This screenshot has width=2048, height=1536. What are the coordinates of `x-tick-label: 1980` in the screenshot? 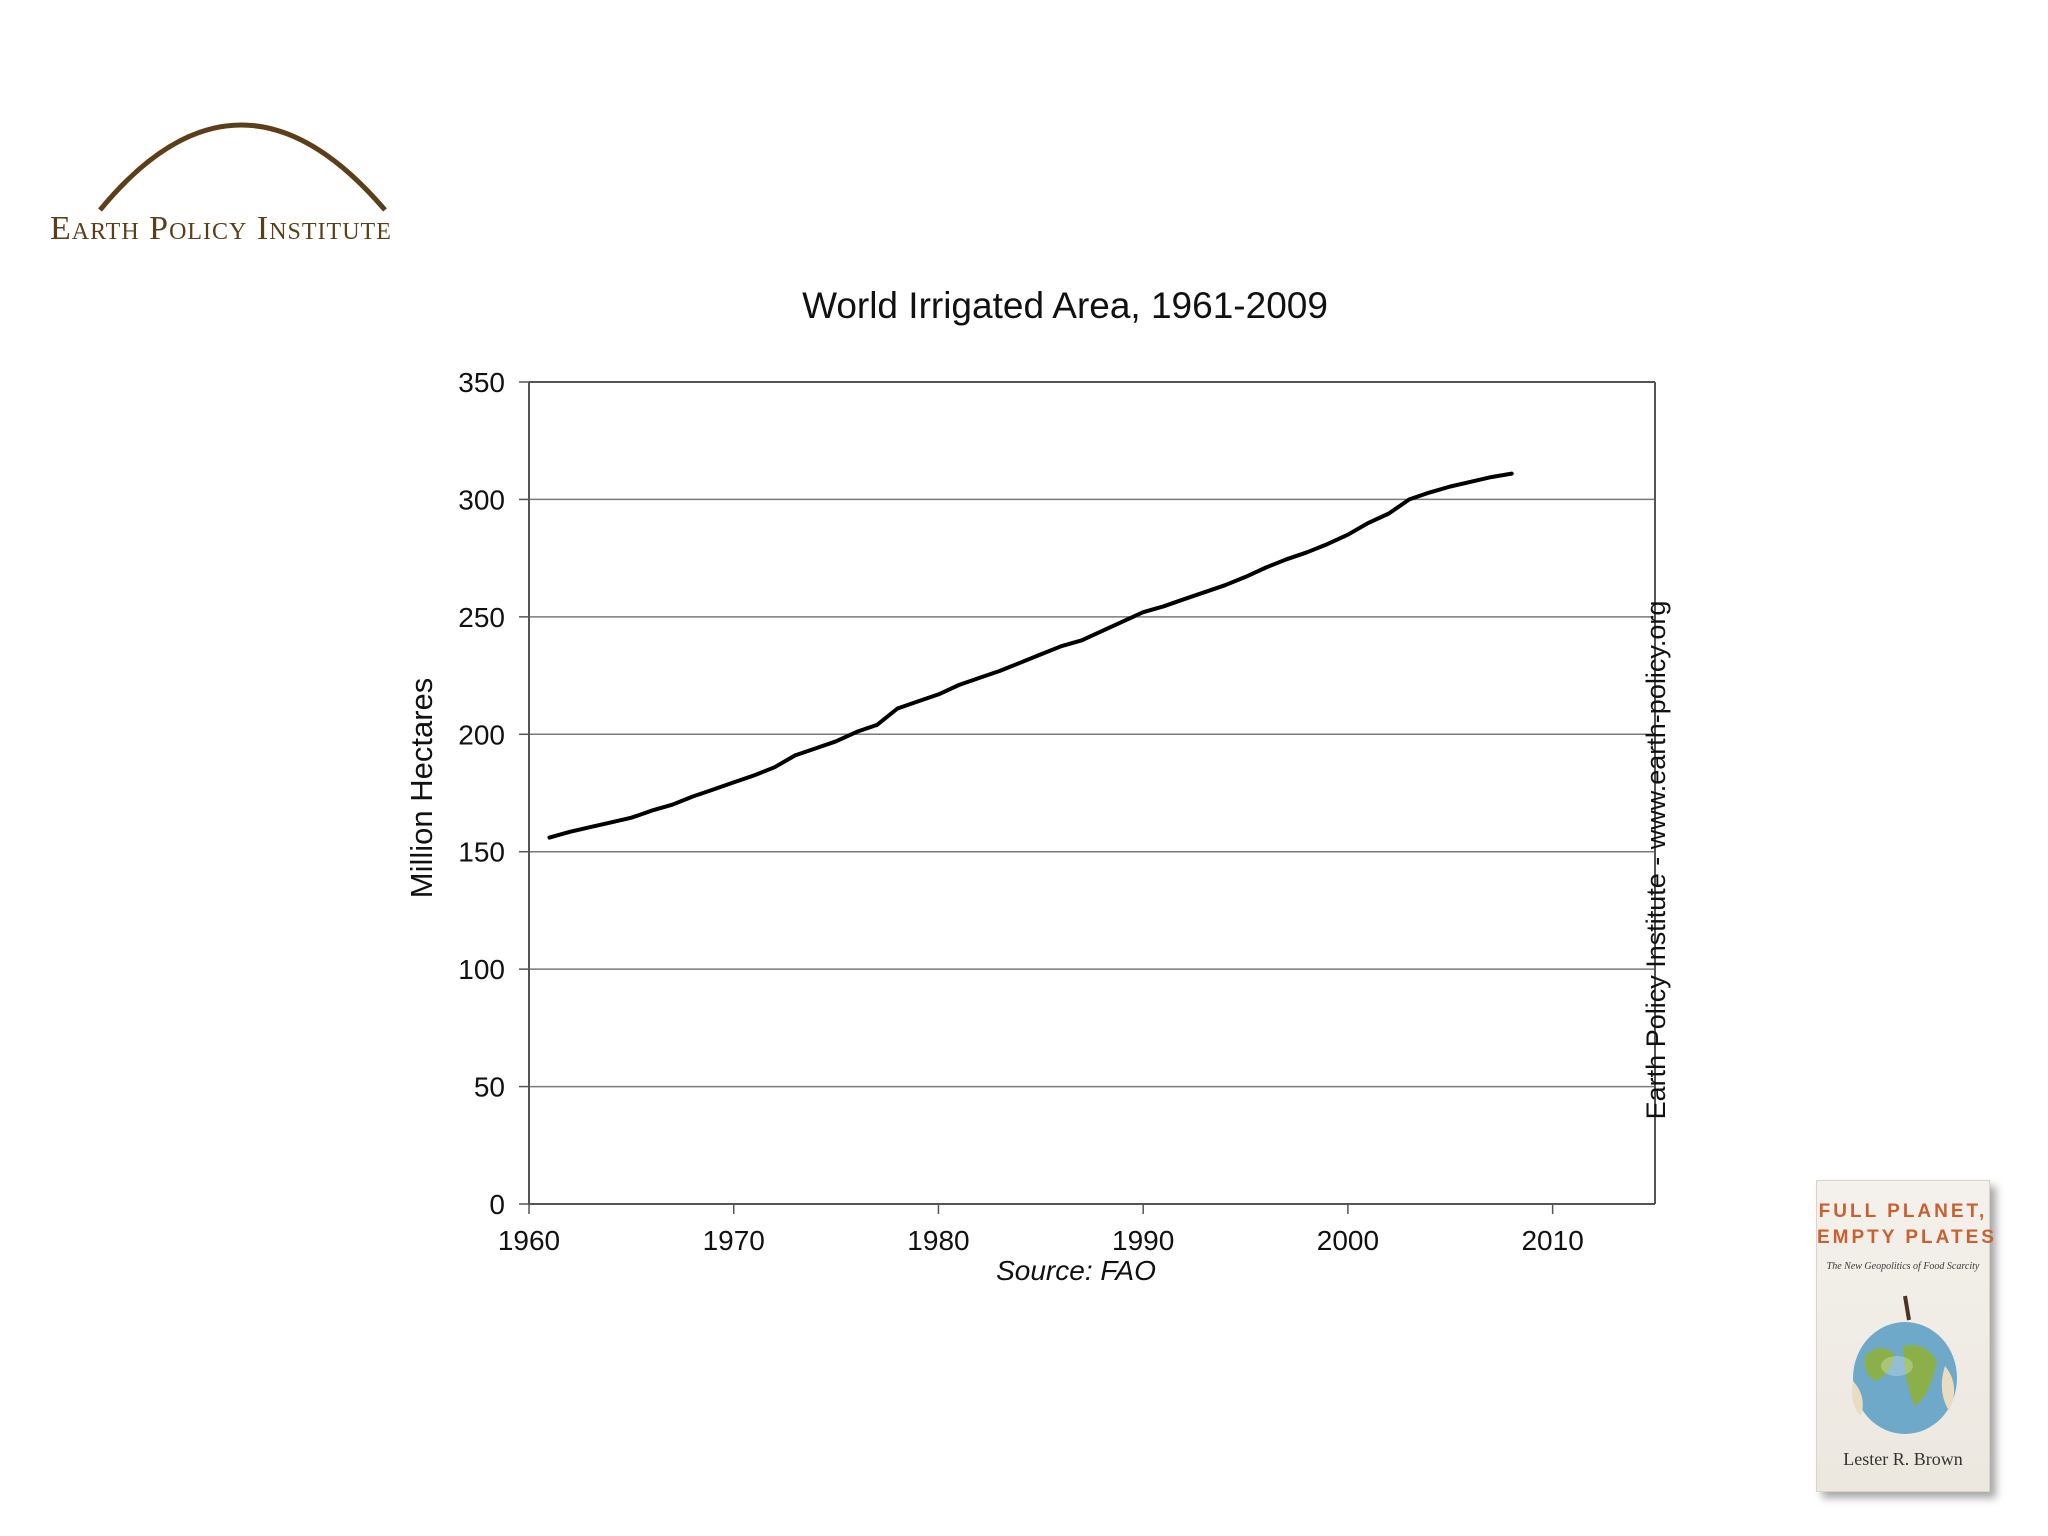 It's located at (938, 1240).